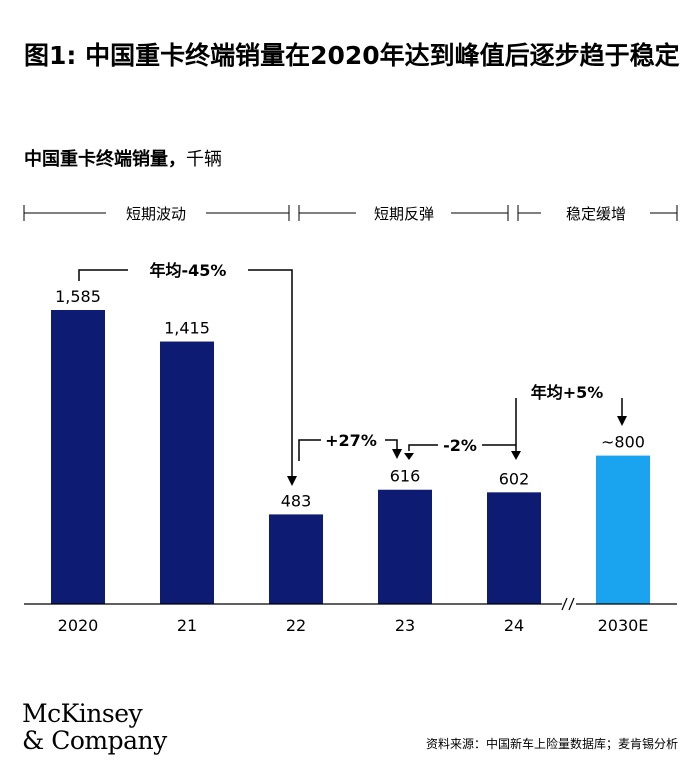  I want to click on value-label-2020: 1,585, so click(78, 296).